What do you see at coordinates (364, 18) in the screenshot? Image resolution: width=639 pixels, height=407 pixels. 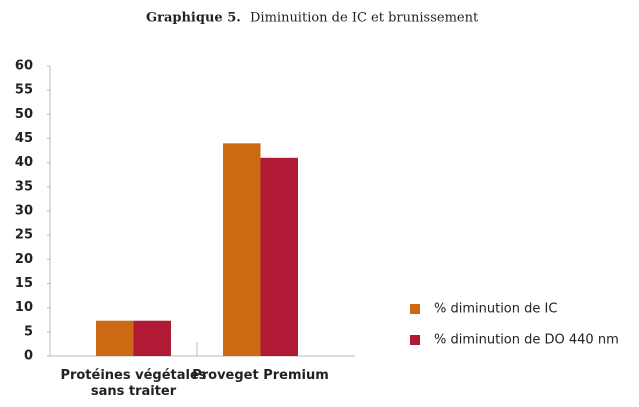 I see `chart-title: Diminuition de IC et brunissement` at bounding box center [364, 18].